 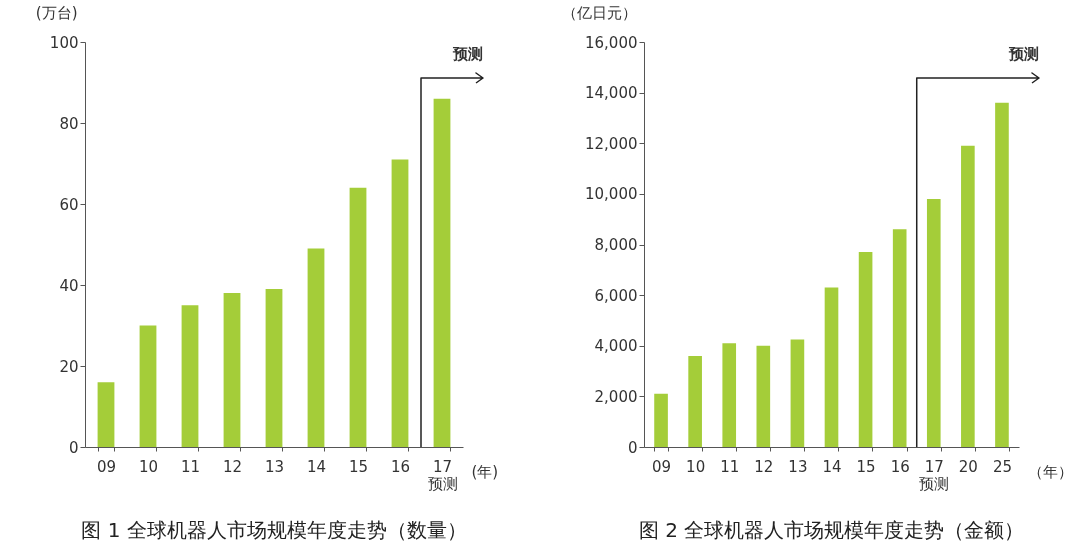 I want to click on y-tick-label: 40, so click(x=69, y=285).